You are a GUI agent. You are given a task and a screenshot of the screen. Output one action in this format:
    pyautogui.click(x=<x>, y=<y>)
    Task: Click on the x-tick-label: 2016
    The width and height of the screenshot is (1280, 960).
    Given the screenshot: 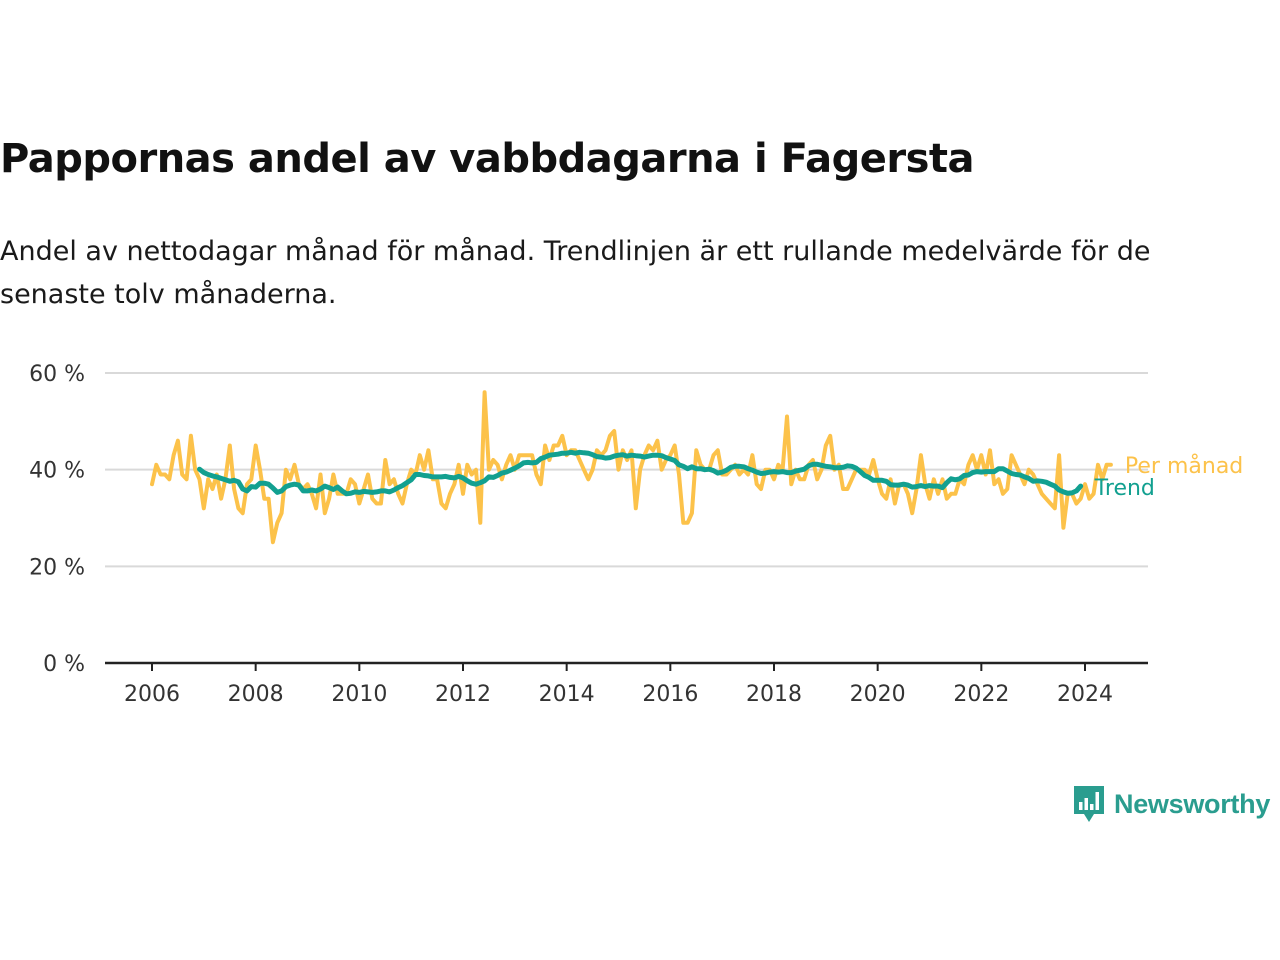 What is the action you would take?
    pyautogui.click(x=670, y=694)
    